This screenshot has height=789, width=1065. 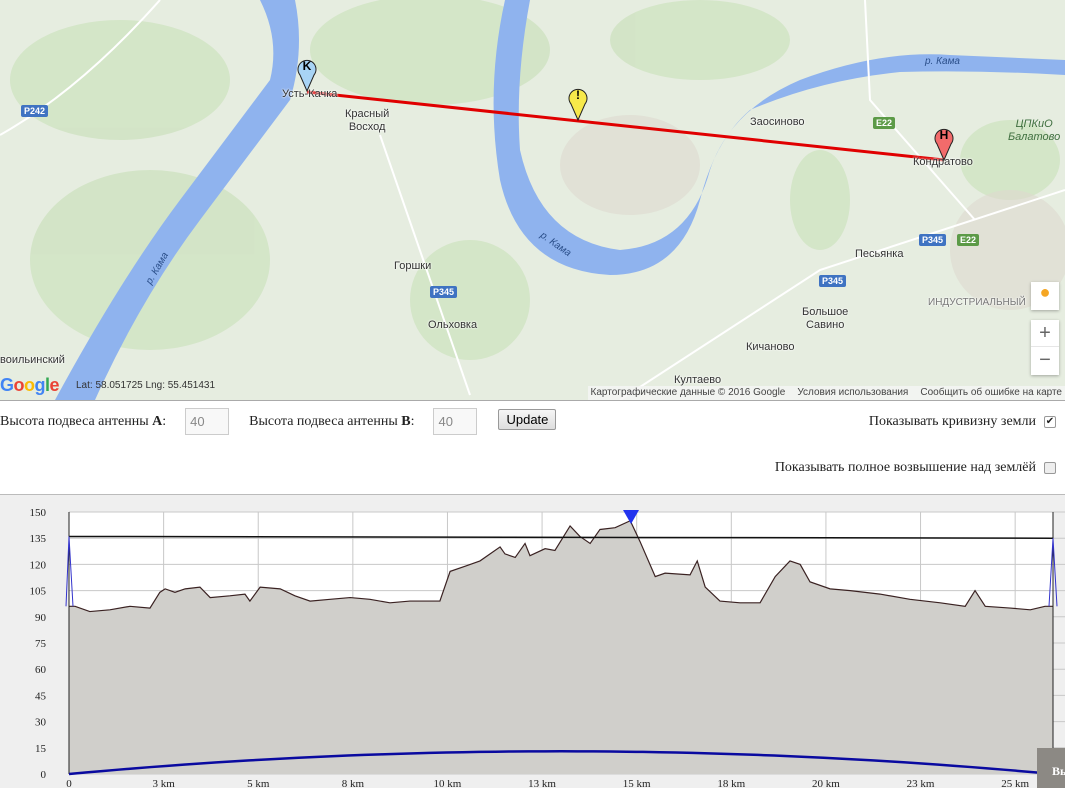 What do you see at coordinates (688, 392) in the screenshot?
I see `map-data-attribution: Картографические данные © 2016 Google` at bounding box center [688, 392].